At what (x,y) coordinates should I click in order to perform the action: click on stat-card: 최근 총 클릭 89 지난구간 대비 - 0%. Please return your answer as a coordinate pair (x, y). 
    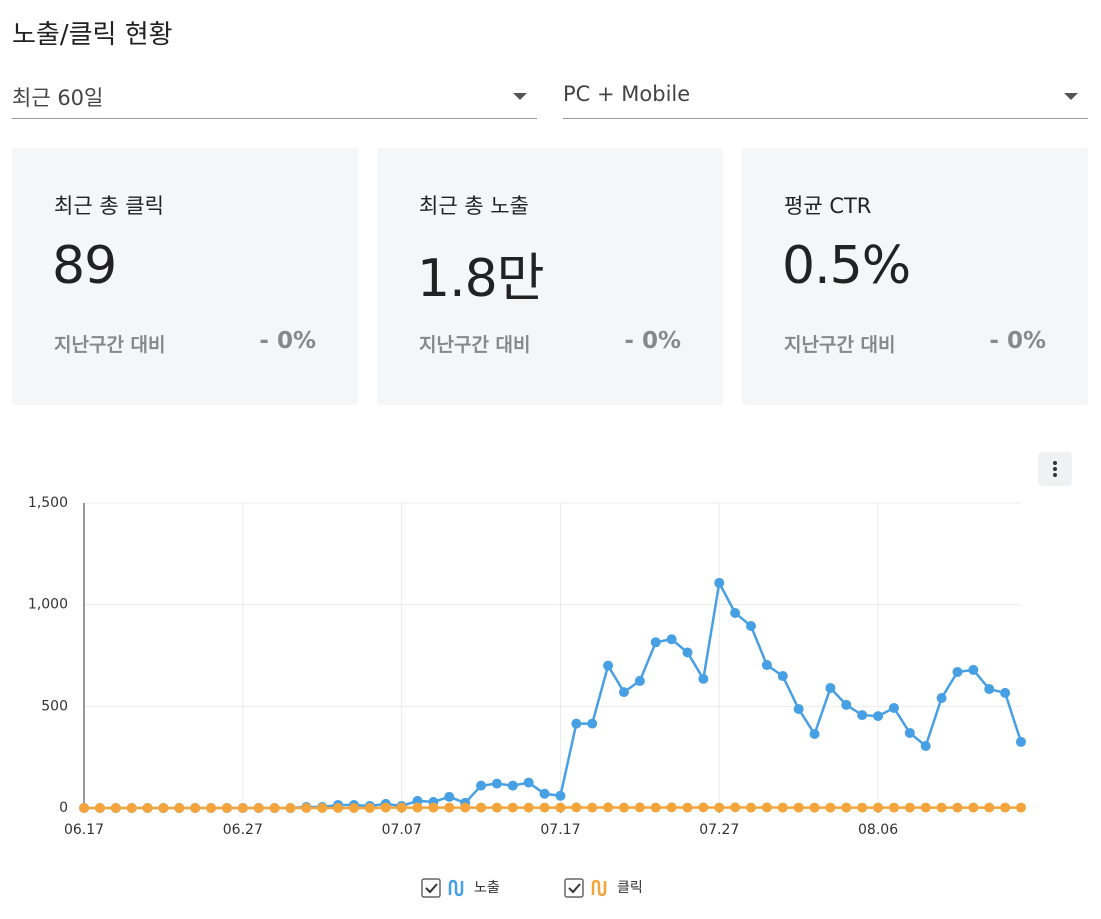
    Looking at the image, I should click on (185, 276).